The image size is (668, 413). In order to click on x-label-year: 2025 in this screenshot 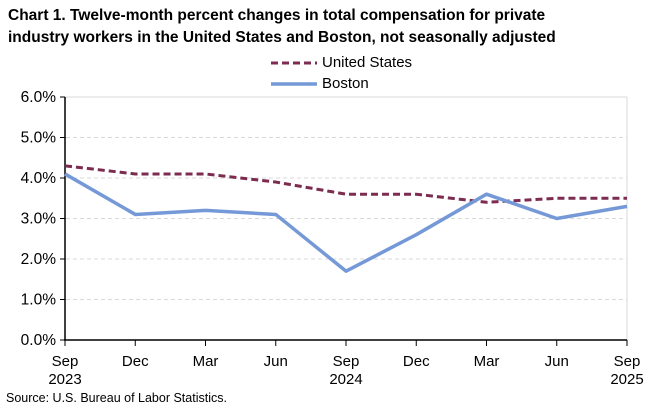, I will do `click(626, 378)`.